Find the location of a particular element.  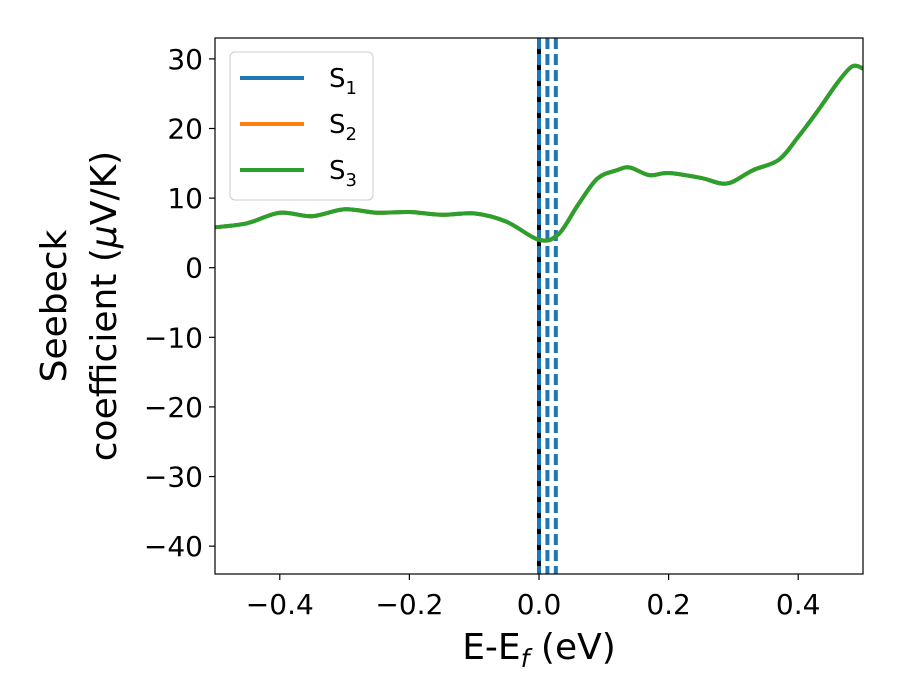

y-tick-label: 20 is located at coordinates (185, 128).